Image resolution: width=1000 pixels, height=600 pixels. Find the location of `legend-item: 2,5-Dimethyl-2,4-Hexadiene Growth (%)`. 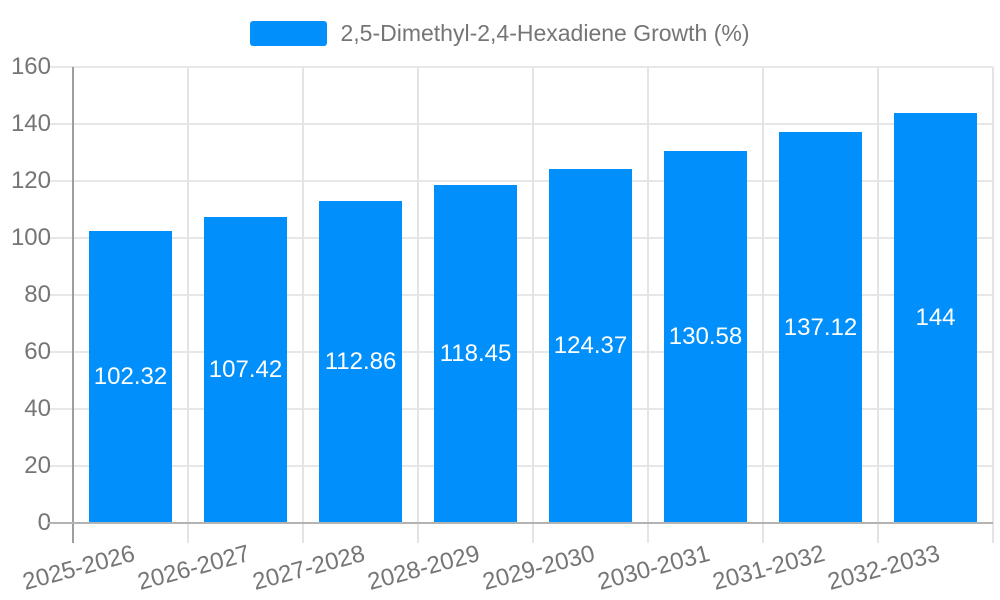

legend-item: 2,5-Dimethyl-2,4-Hexadiene Growth (%) is located at coordinates (500, 32).